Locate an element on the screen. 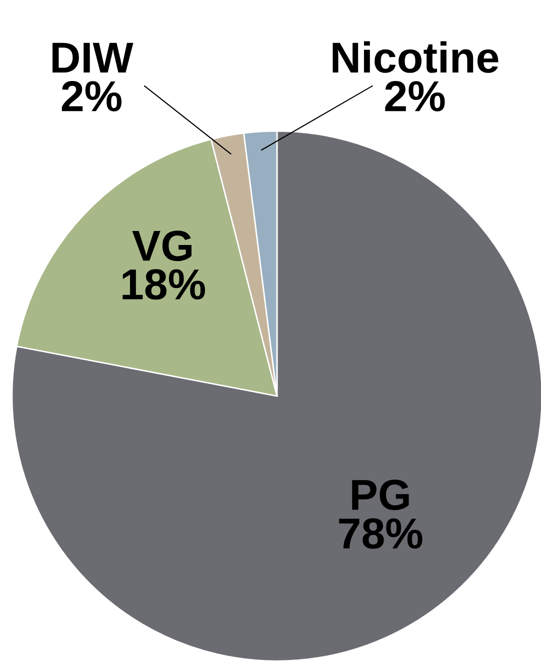 This screenshot has height=661, width=541. slice-label: DIW is located at coordinates (93, 57).